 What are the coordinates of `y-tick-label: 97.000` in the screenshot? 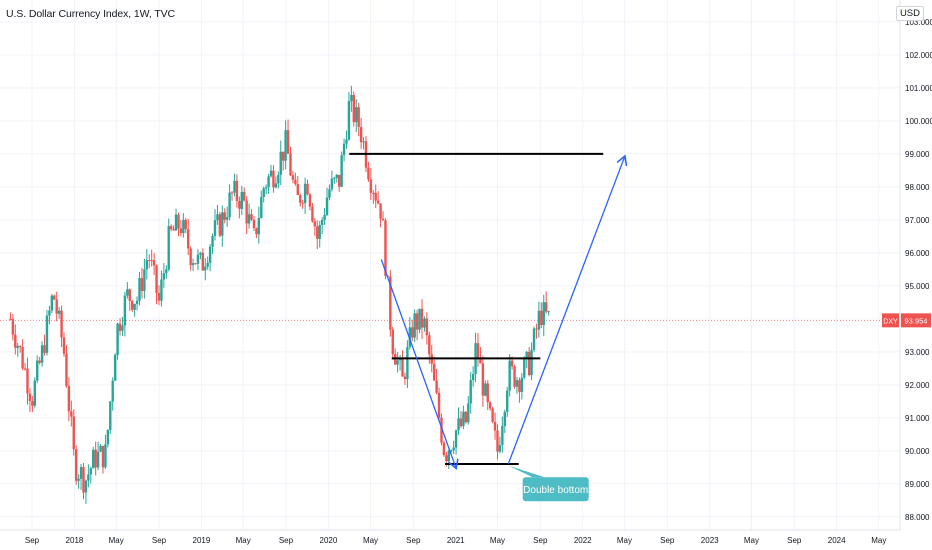 It's located at (917, 220).